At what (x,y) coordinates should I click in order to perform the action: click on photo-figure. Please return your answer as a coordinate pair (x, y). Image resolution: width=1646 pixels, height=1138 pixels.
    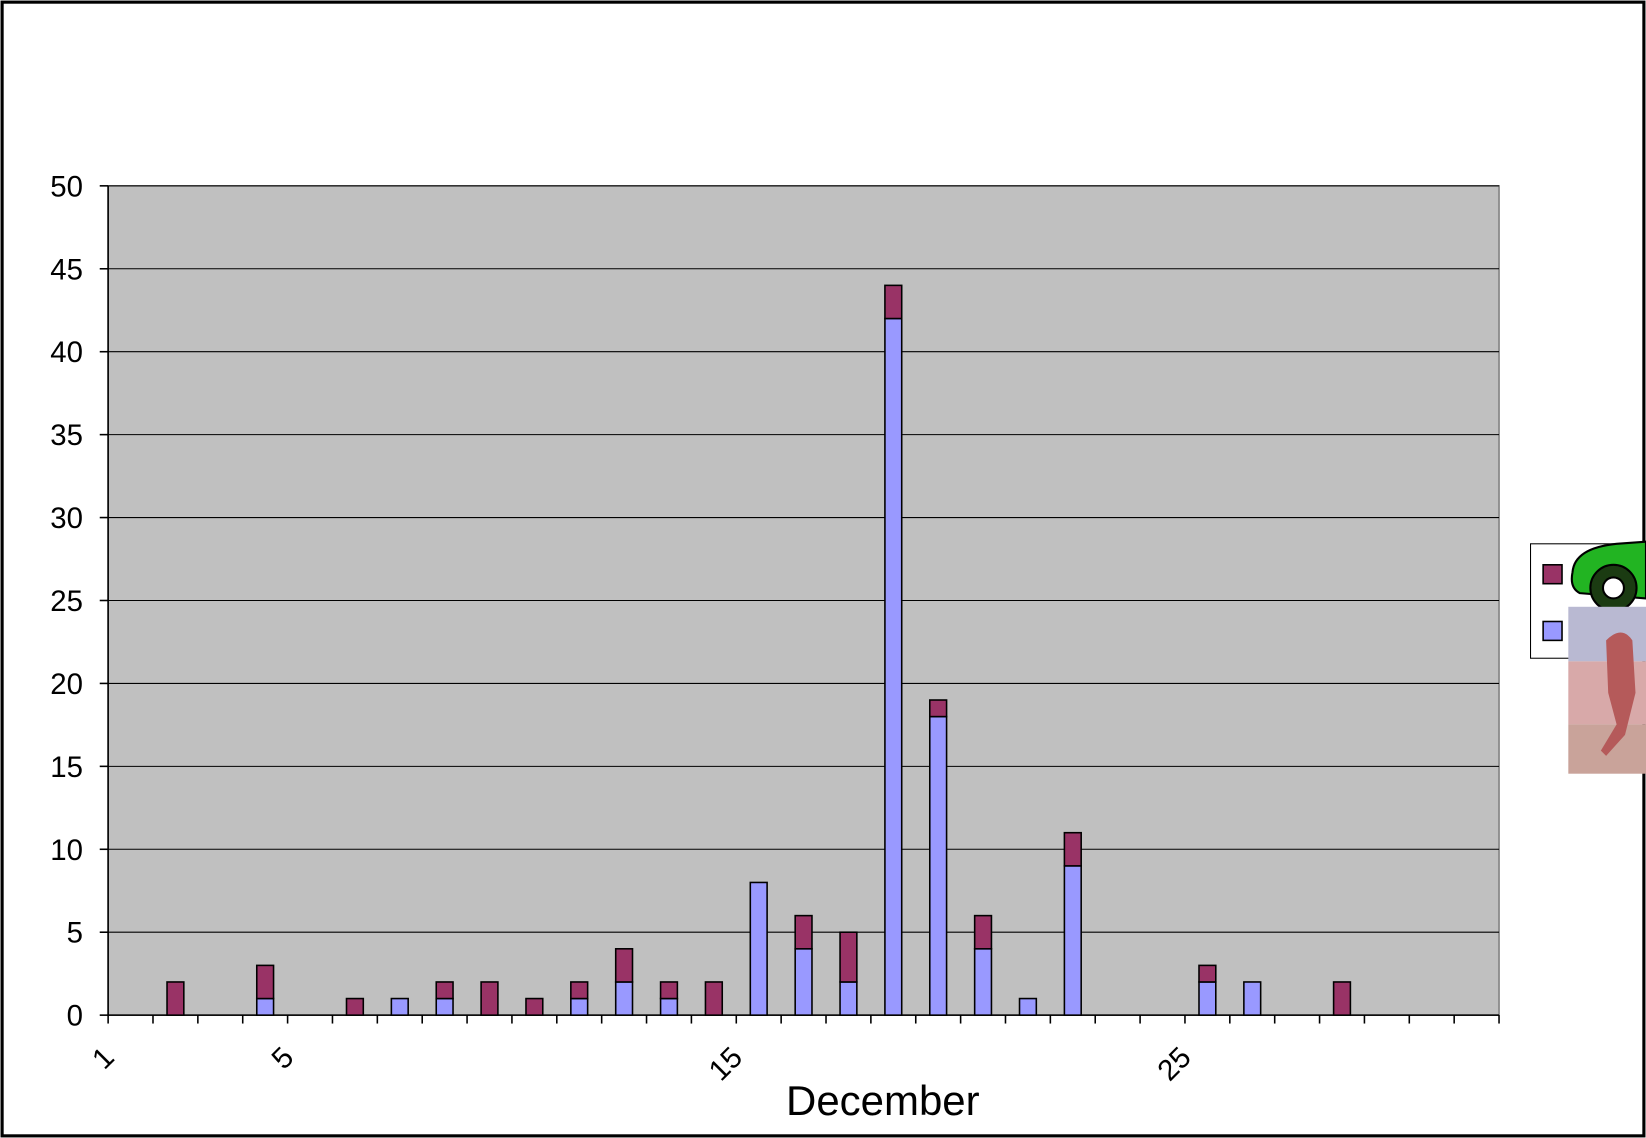
    Looking at the image, I should click on (1618, 694).